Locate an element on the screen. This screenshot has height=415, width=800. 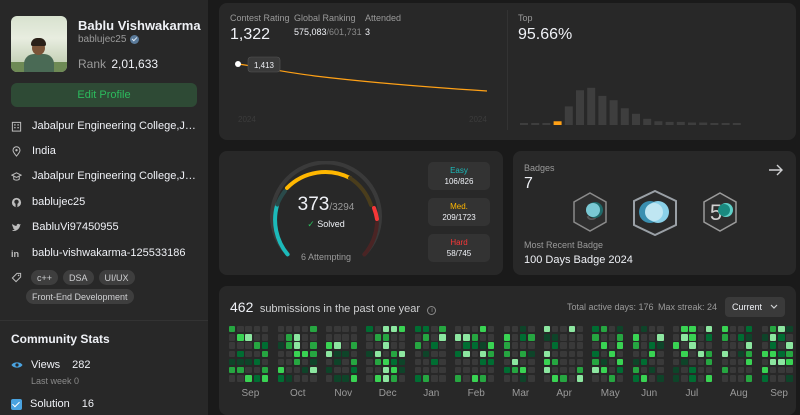
badge-50-days-icon: 5 is located at coordinates (590, 212).